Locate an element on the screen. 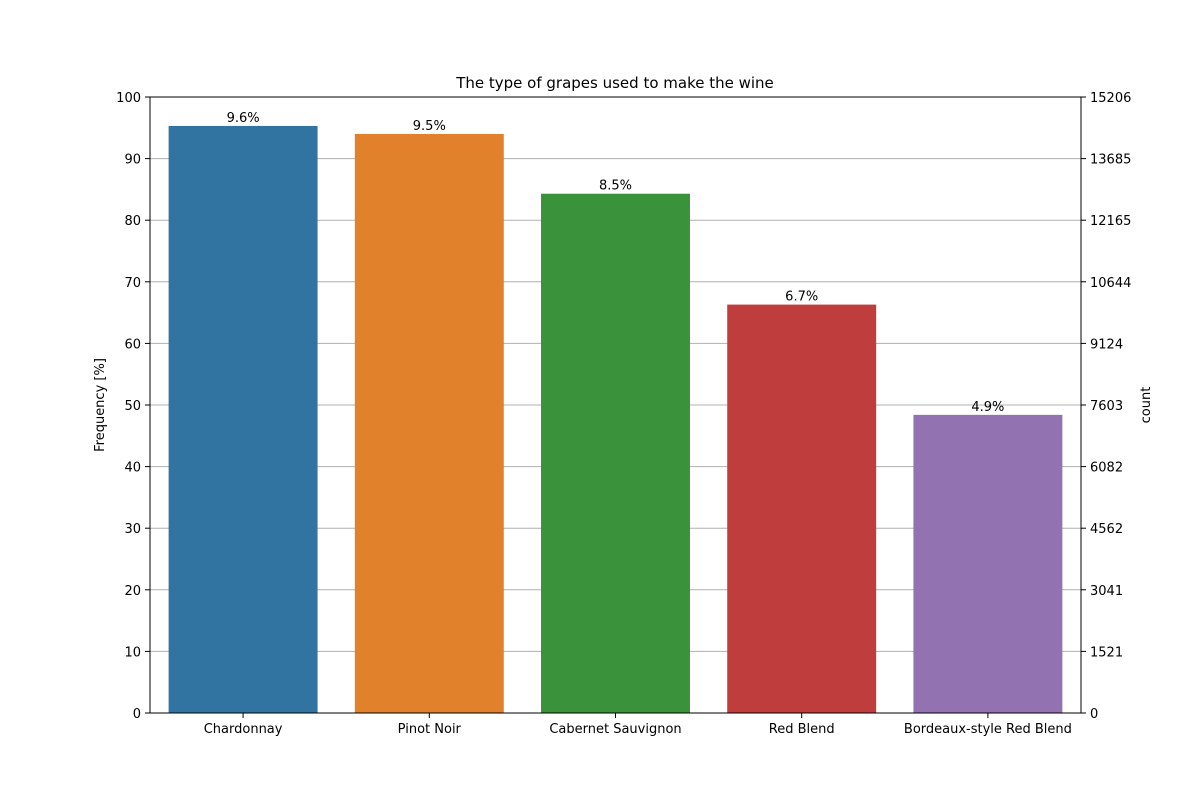 The width and height of the screenshot is (1200, 804). y-tick-label: 40 is located at coordinates (132, 468).